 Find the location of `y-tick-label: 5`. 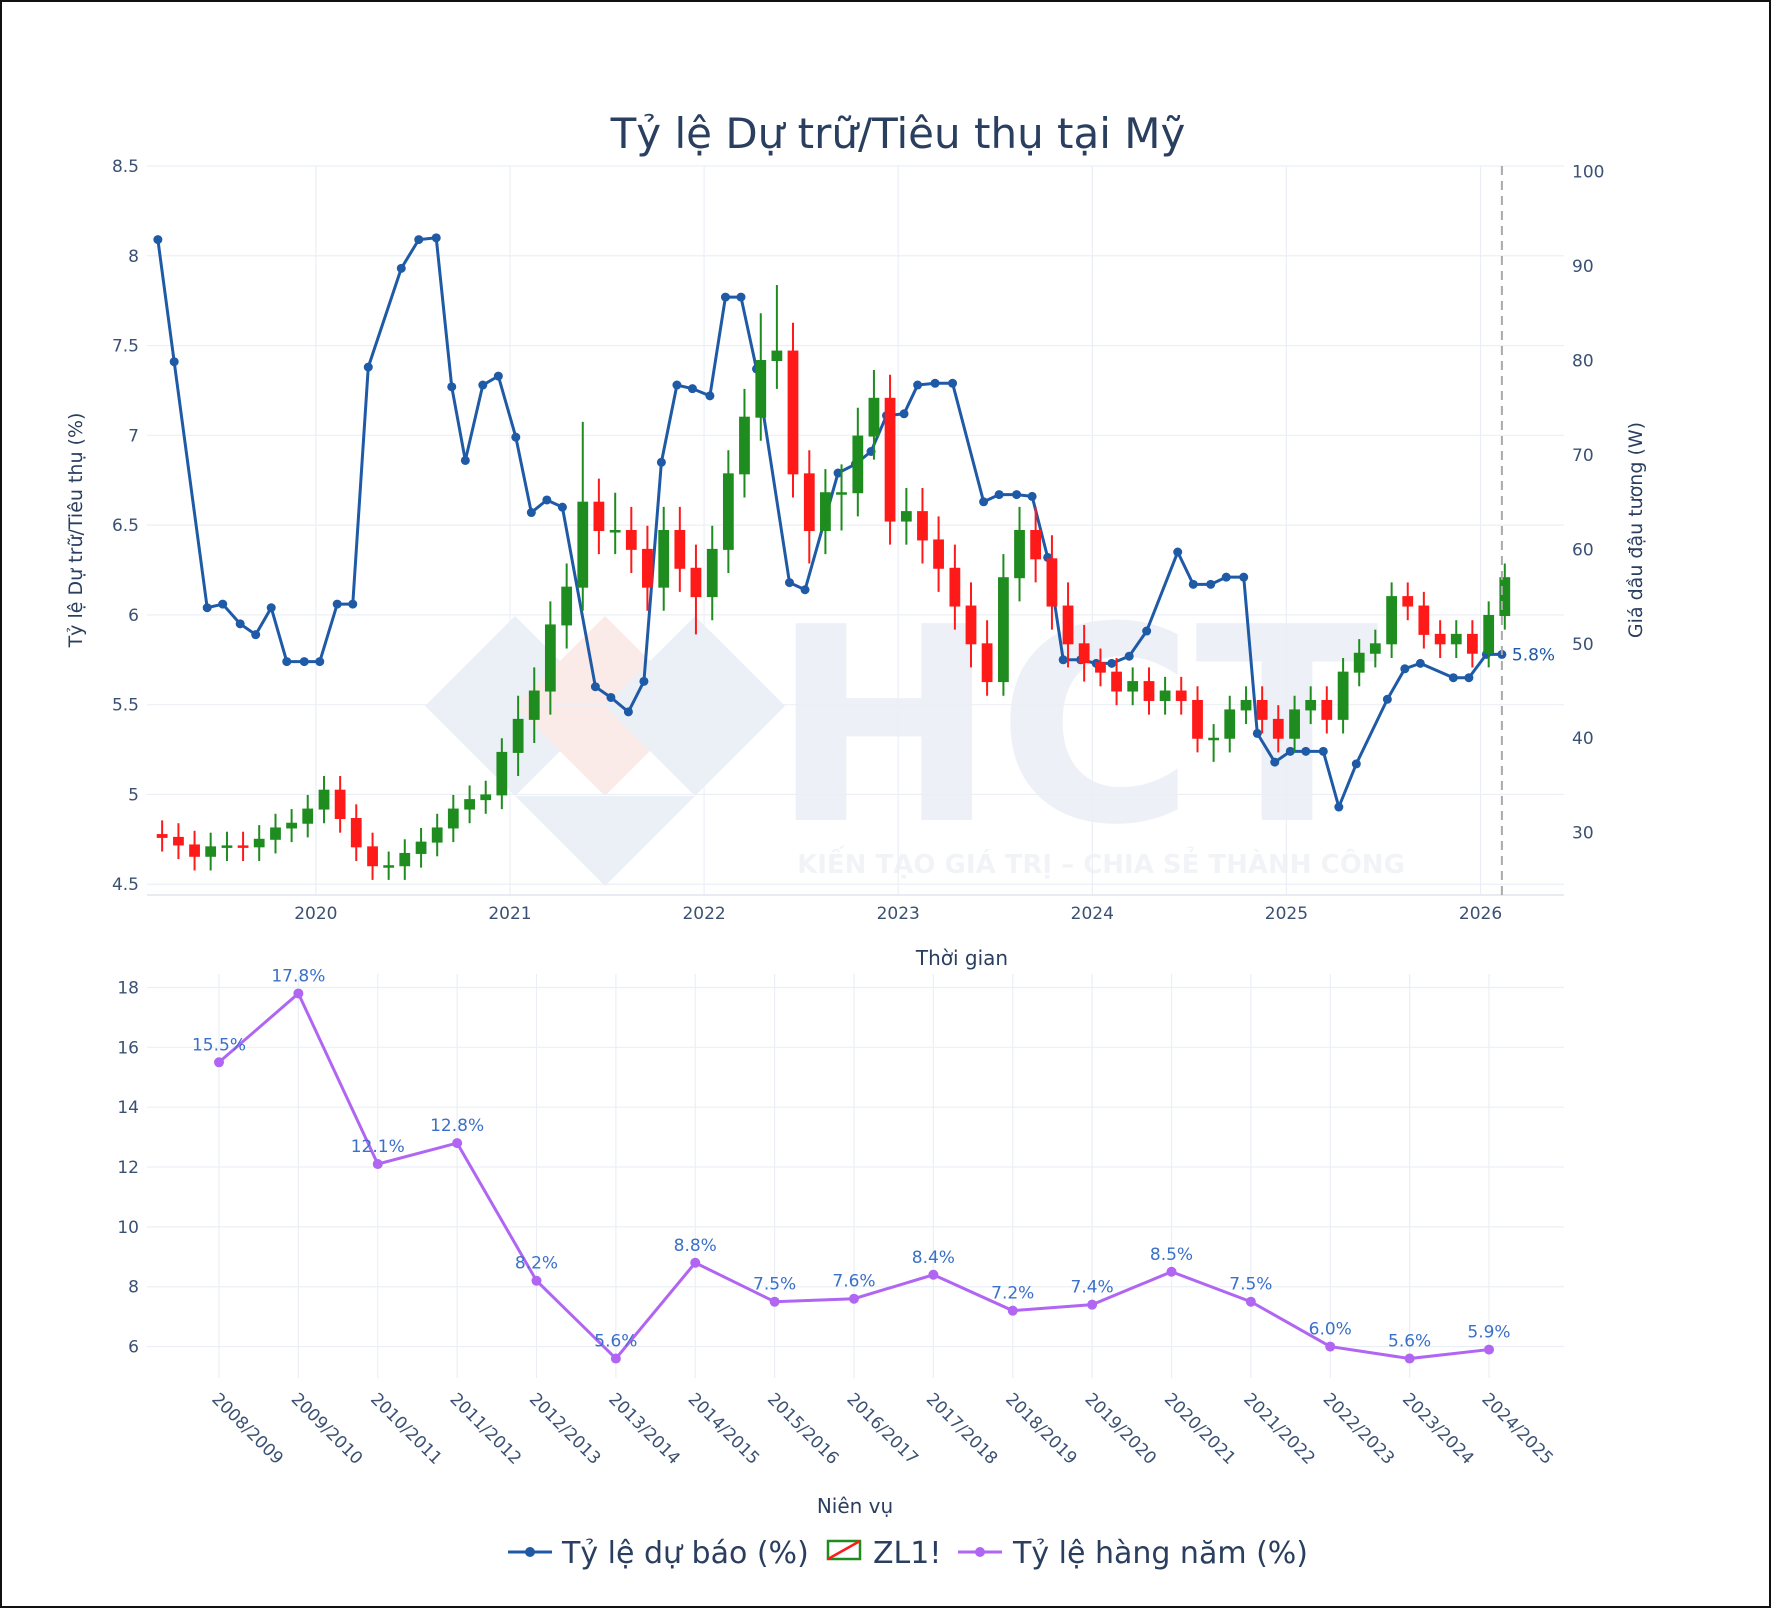

y-tick-label: 5 is located at coordinates (133, 795).